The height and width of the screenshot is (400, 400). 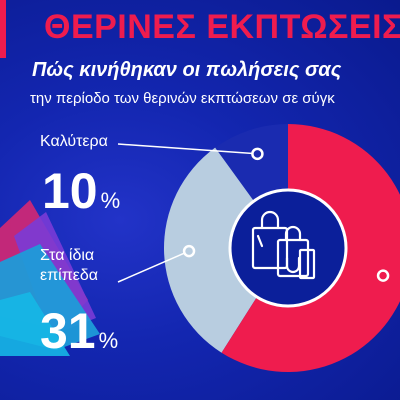 I want to click on marker-remainder, so click(x=383, y=275).